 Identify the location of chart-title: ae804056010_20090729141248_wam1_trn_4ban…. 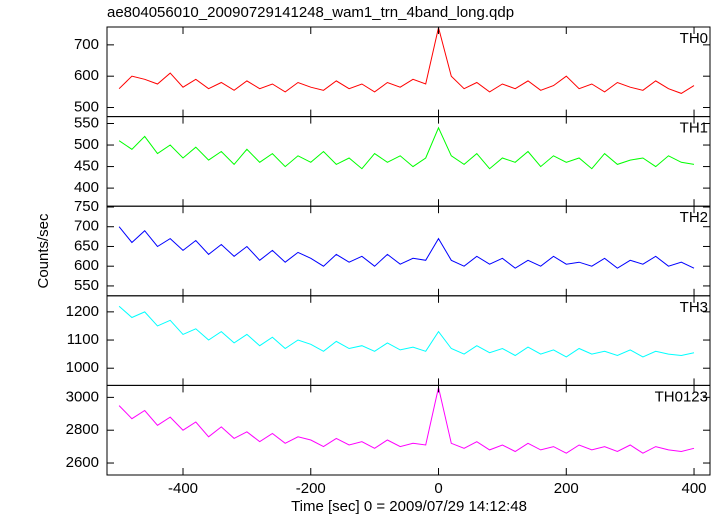
(310, 12).